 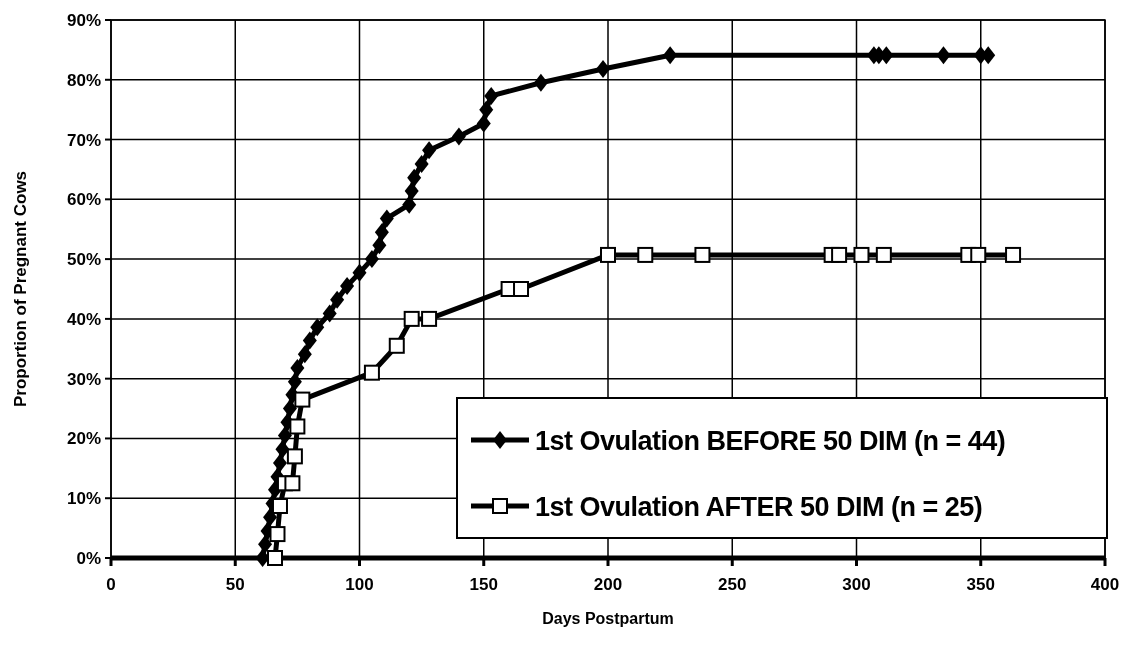 What do you see at coordinates (83, 260) in the screenshot?
I see `y-tick-label: 50%` at bounding box center [83, 260].